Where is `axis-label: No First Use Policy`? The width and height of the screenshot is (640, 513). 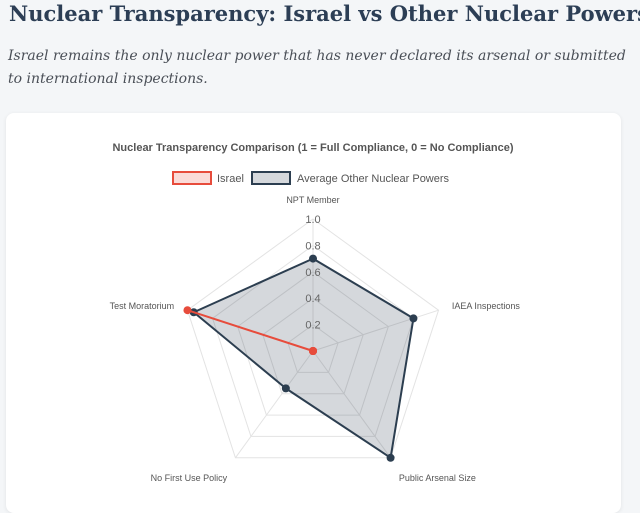
axis-label: No First Use Policy is located at coordinates (189, 478).